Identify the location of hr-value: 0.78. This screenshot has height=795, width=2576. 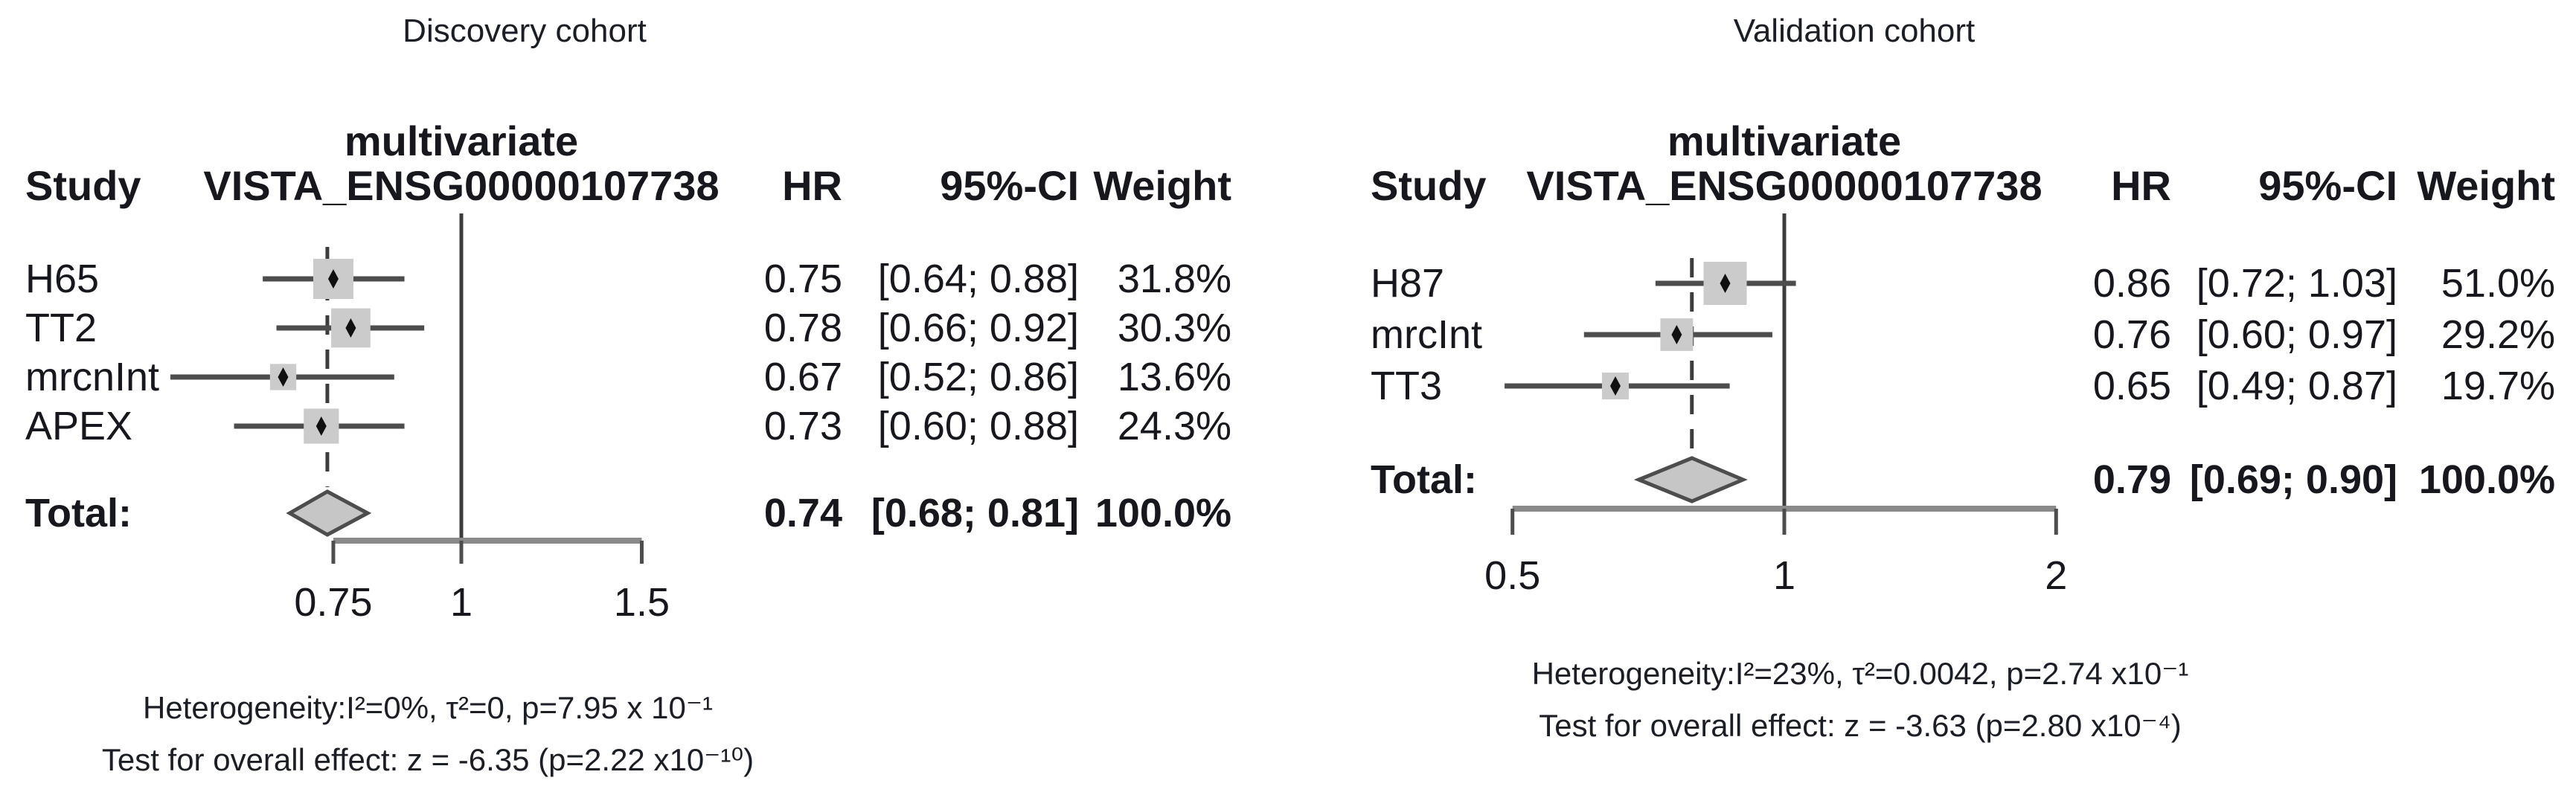
(802, 328).